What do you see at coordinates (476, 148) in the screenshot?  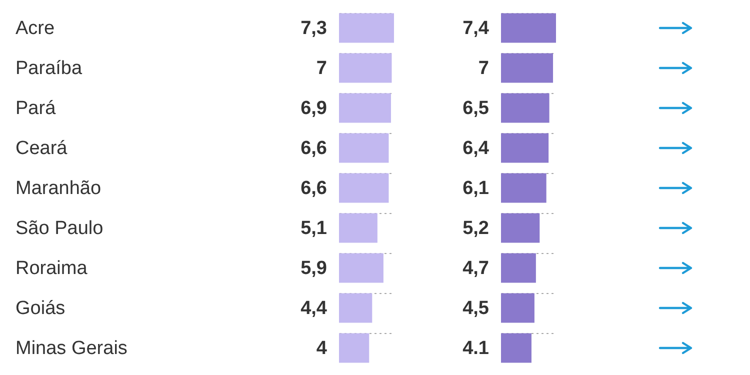 I see `data-label: 6,4` at bounding box center [476, 148].